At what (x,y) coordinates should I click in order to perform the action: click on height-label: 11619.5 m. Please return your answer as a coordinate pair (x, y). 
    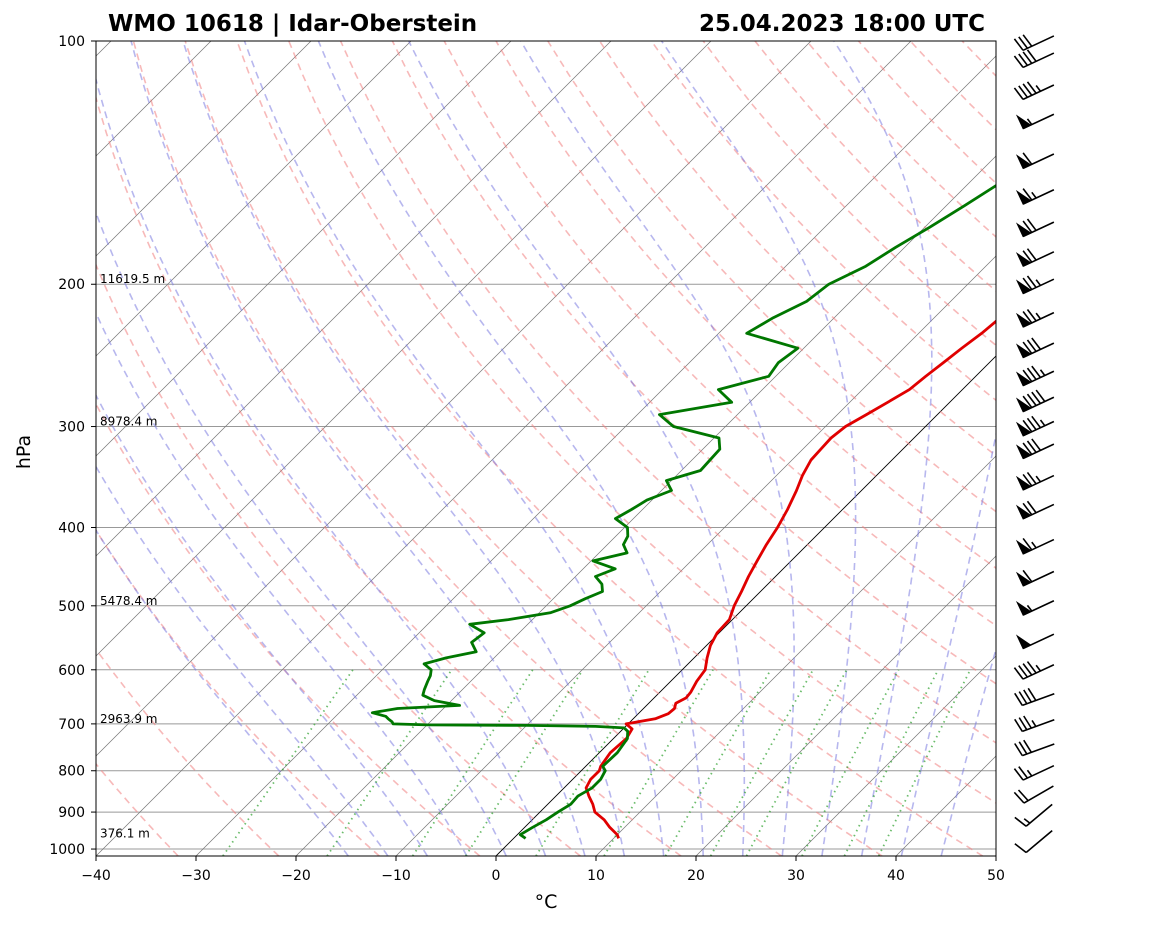
    Looking at the image, I should click on (132, 279).